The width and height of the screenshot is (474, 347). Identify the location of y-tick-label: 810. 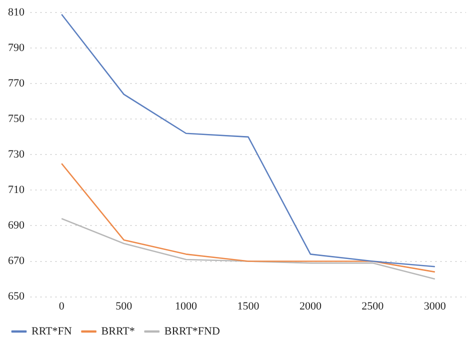
(16, 12).